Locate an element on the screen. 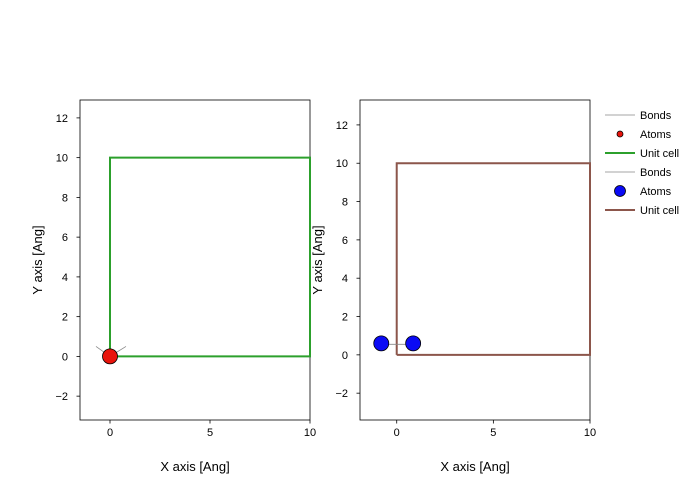 The height and width of the screenshot is (500, 700). plot-1-y-tick-label: 10 is located at coordinates (62, 159).